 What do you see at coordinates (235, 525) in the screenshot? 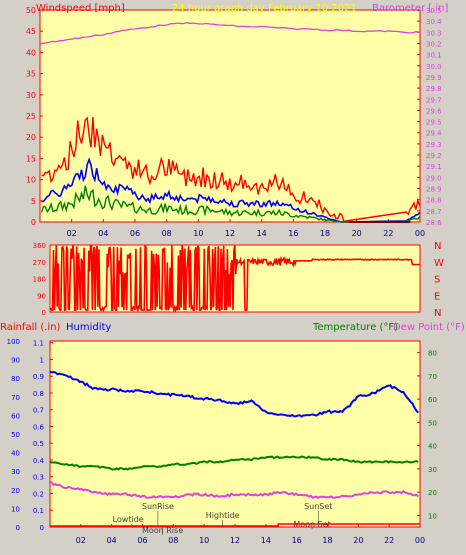
I see `rainfall-line` at bounding box center [235, 525].